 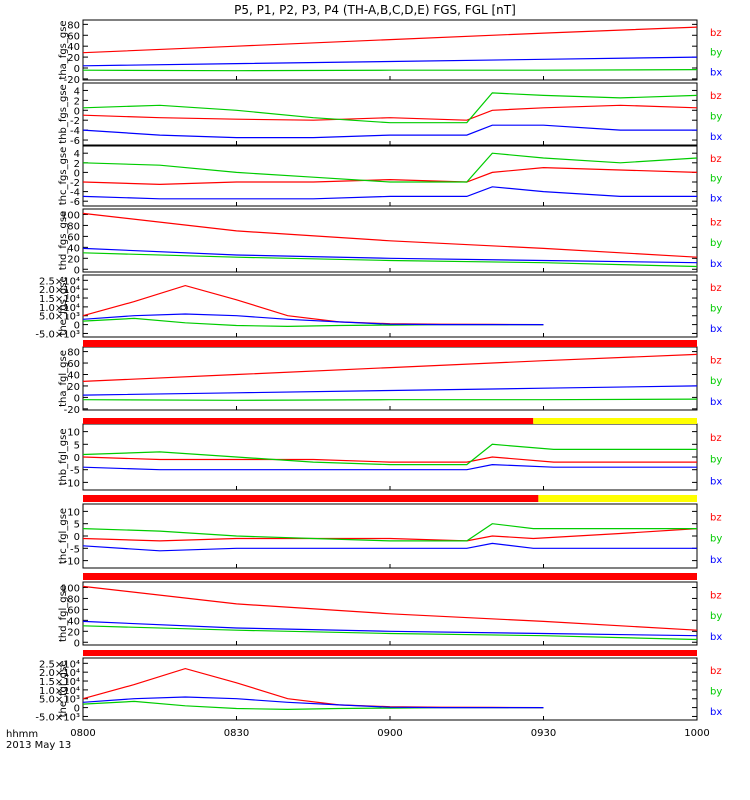 What do you see at coordinates (59, 682) in the screenshot?
I see `y-tick-label: 1.5×10⁴` at bounding box center [59, 682].